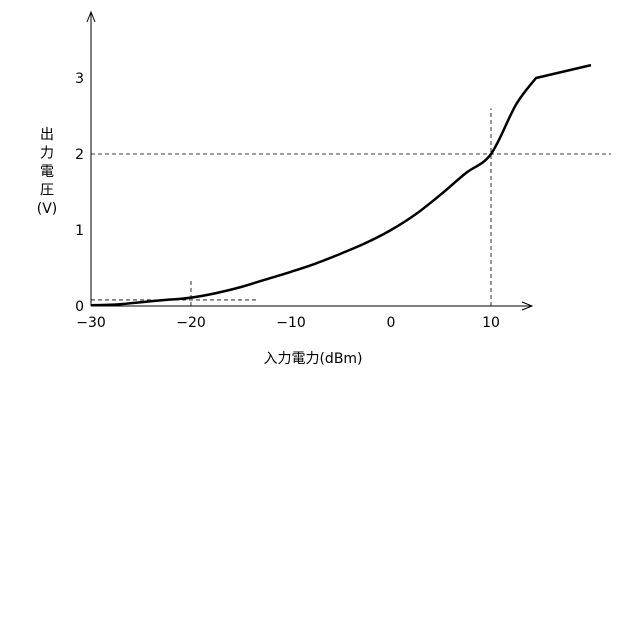 This screenshot has width=640, height=640. What do you see at coordinates (91, 323) in the screenshot?
I see `x-tick-label: −30` at bounding box center [91, 323].